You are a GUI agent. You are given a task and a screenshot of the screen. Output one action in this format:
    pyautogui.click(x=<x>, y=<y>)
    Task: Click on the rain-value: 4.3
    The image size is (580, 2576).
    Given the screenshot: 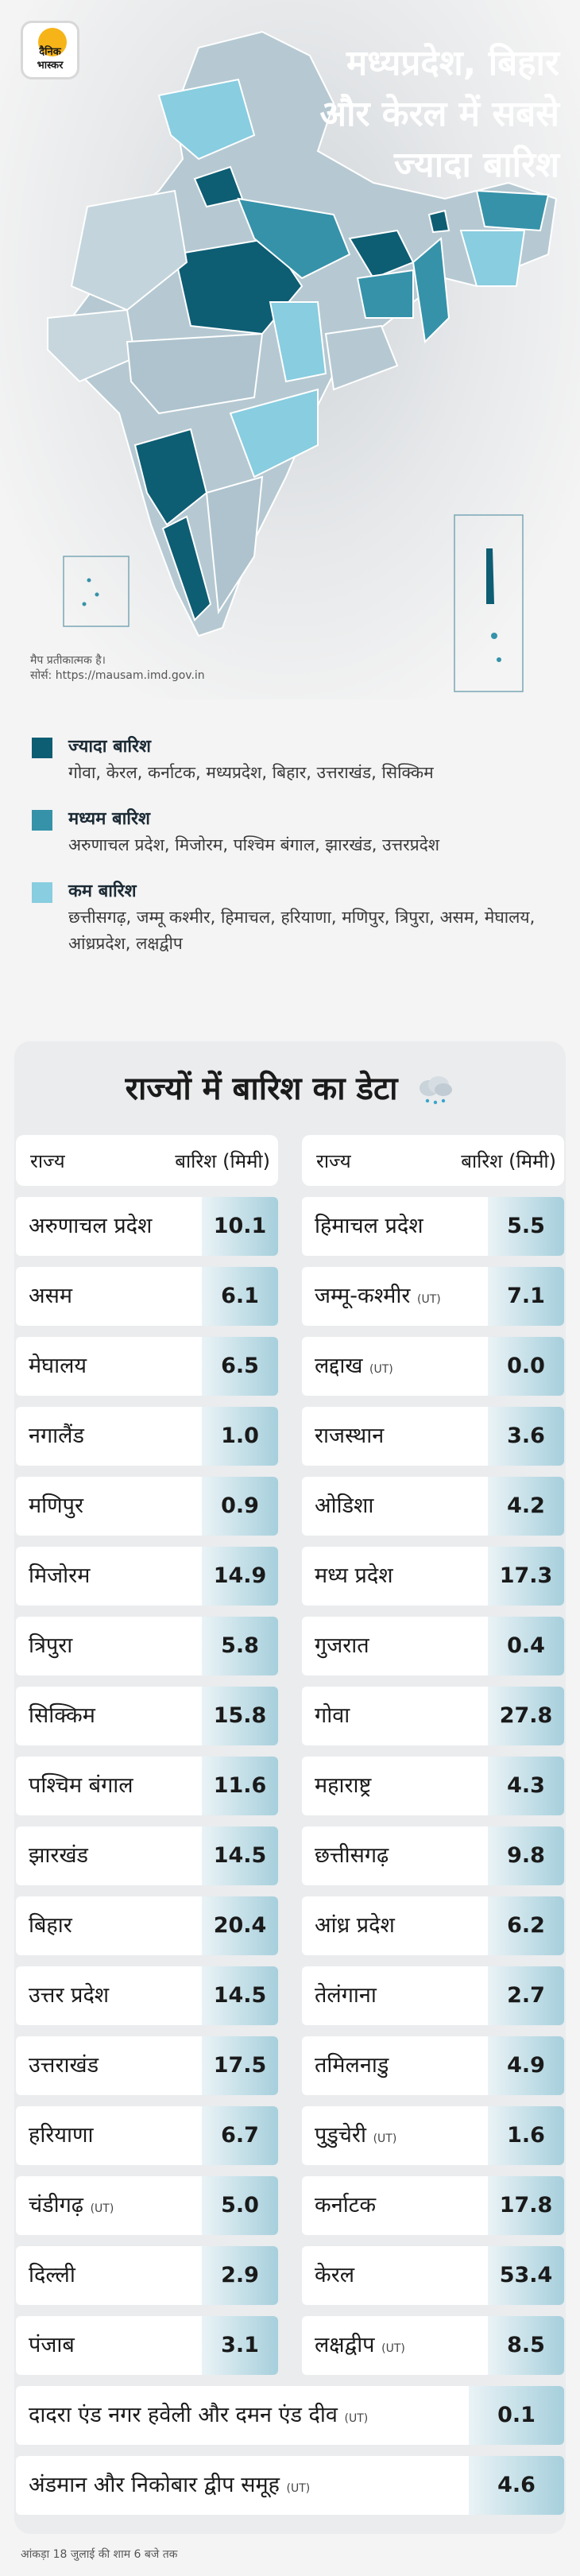 What is the action you would take?
    pyautogui.click(x=526, y=1786)
    